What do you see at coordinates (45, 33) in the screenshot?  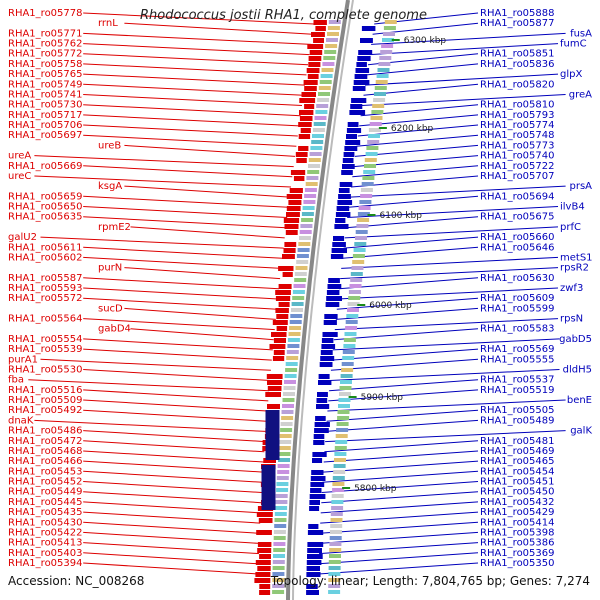 I see `left-gene-label: RHA1_ro05771` at bounding box center [45, 33].